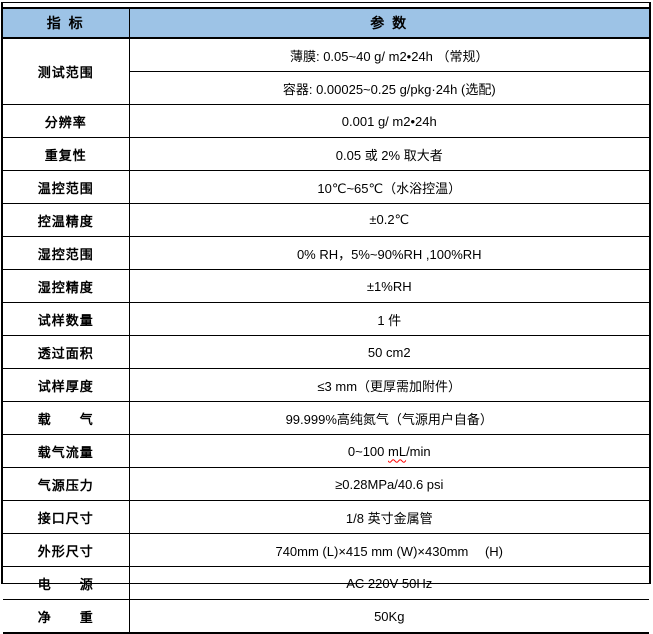 This screenshot has height=634, width=653. What do you see at coordinates (66, 517) in the screenshot?
I see `row-label-port-size: 接口尺寸` at bounding box center [66, 517].